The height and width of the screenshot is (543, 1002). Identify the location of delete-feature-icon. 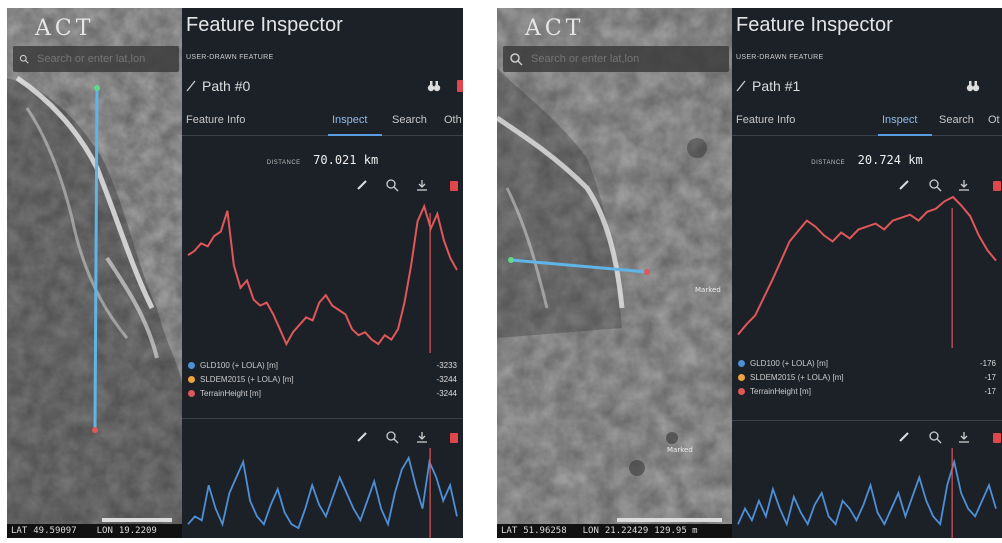
(460, 86).